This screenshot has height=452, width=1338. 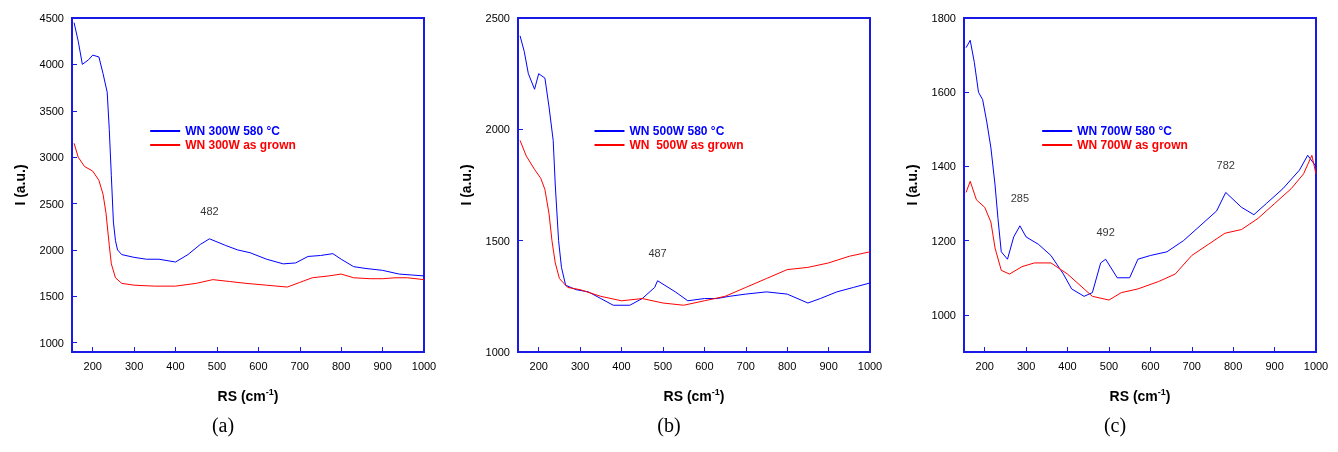 I want to click on y-tick-label: 3500, so click(x=51, y=110).